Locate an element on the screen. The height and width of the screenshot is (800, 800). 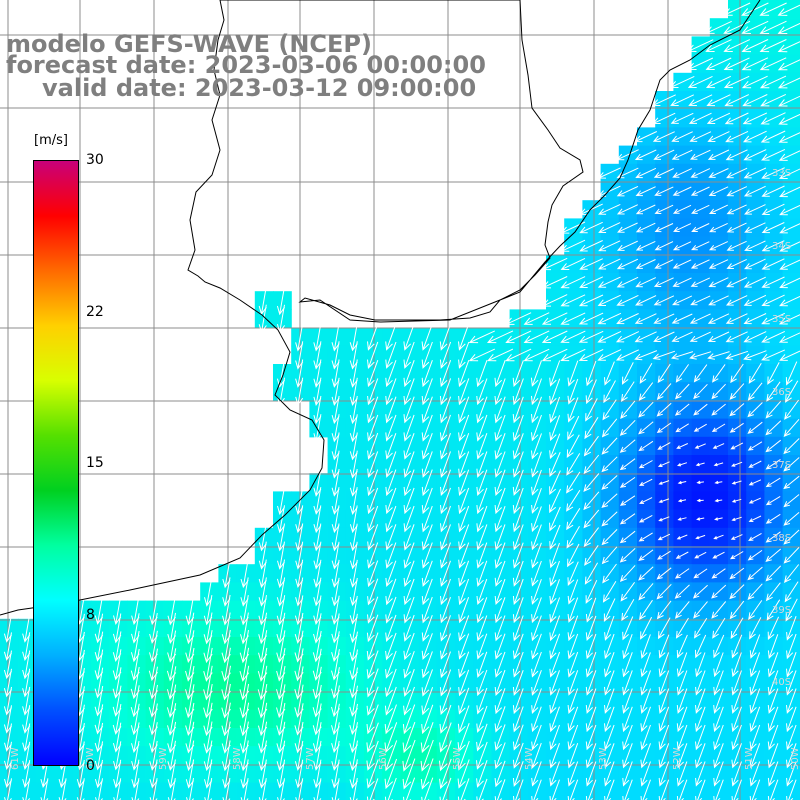
latitude-label: 40S is located at coordinates (782, 682).